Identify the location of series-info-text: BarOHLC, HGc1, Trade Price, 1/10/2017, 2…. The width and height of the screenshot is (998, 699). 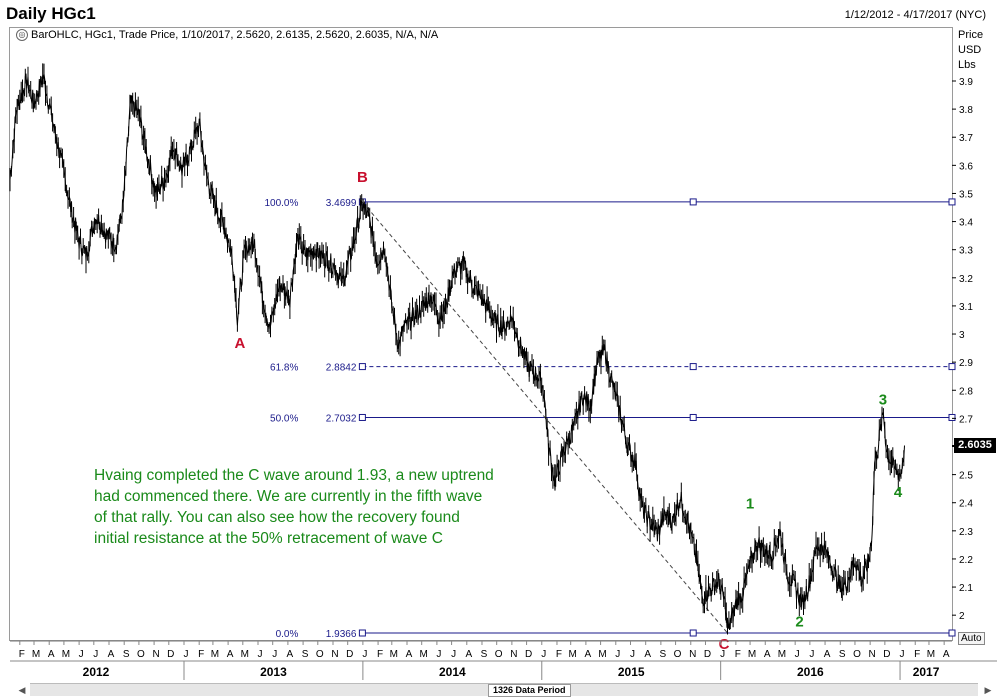
(235, 35).